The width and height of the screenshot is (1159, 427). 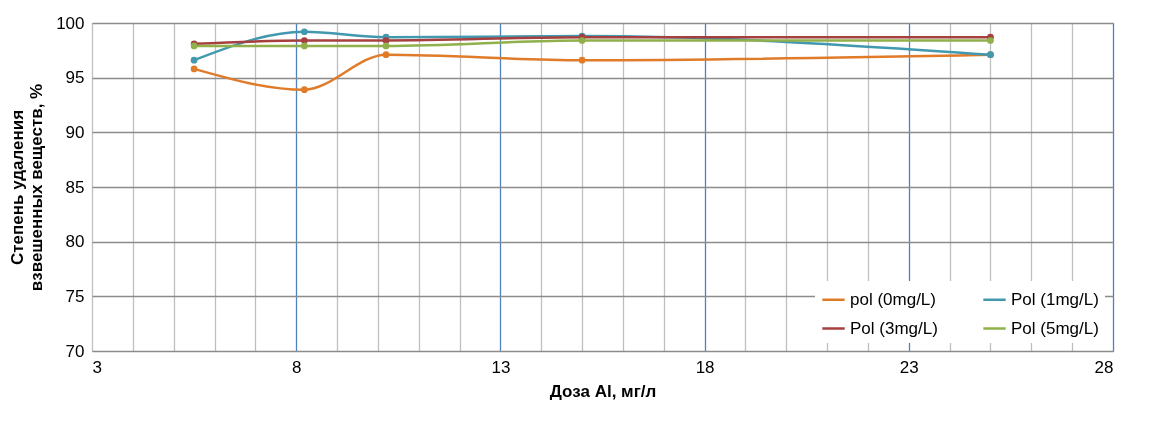 What do you see at coordinates (97, 367) in the screenshot?
I see `x-tick-label: 3` at bounding box center [97, 367].